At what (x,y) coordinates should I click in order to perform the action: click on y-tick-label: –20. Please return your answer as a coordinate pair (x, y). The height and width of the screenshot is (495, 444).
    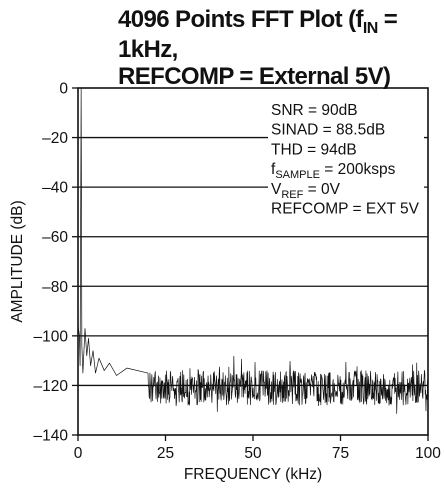
    Looking at the image, I should click on (55, 138).